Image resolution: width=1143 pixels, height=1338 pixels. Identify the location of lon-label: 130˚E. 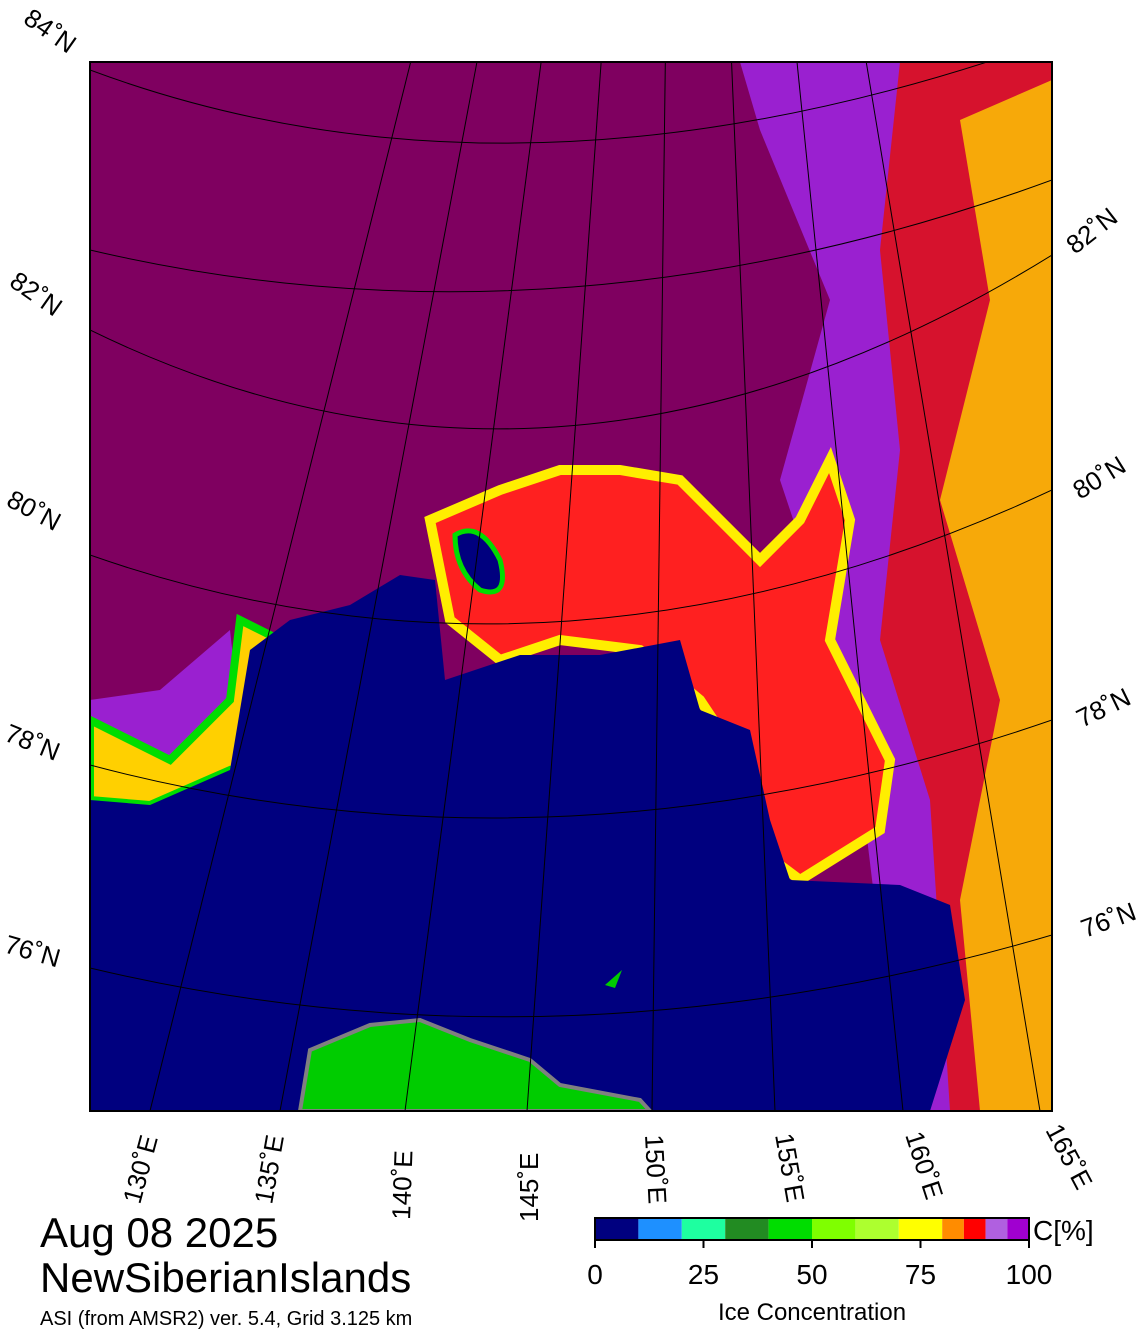
(140, 1169).